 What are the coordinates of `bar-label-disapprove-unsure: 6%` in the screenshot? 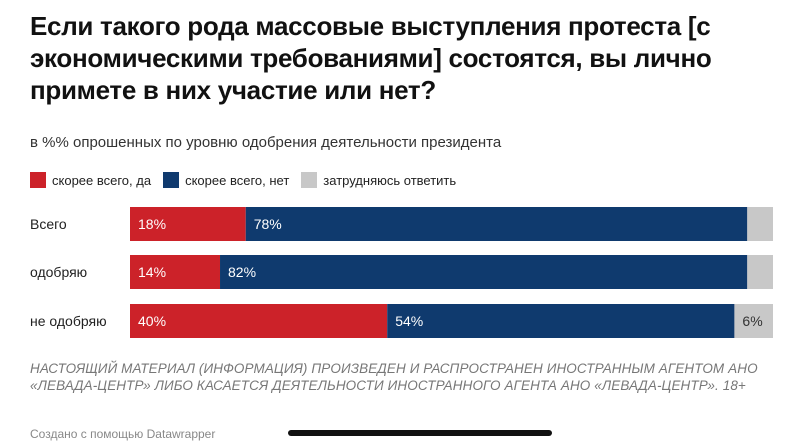 It's located at (752, 321).